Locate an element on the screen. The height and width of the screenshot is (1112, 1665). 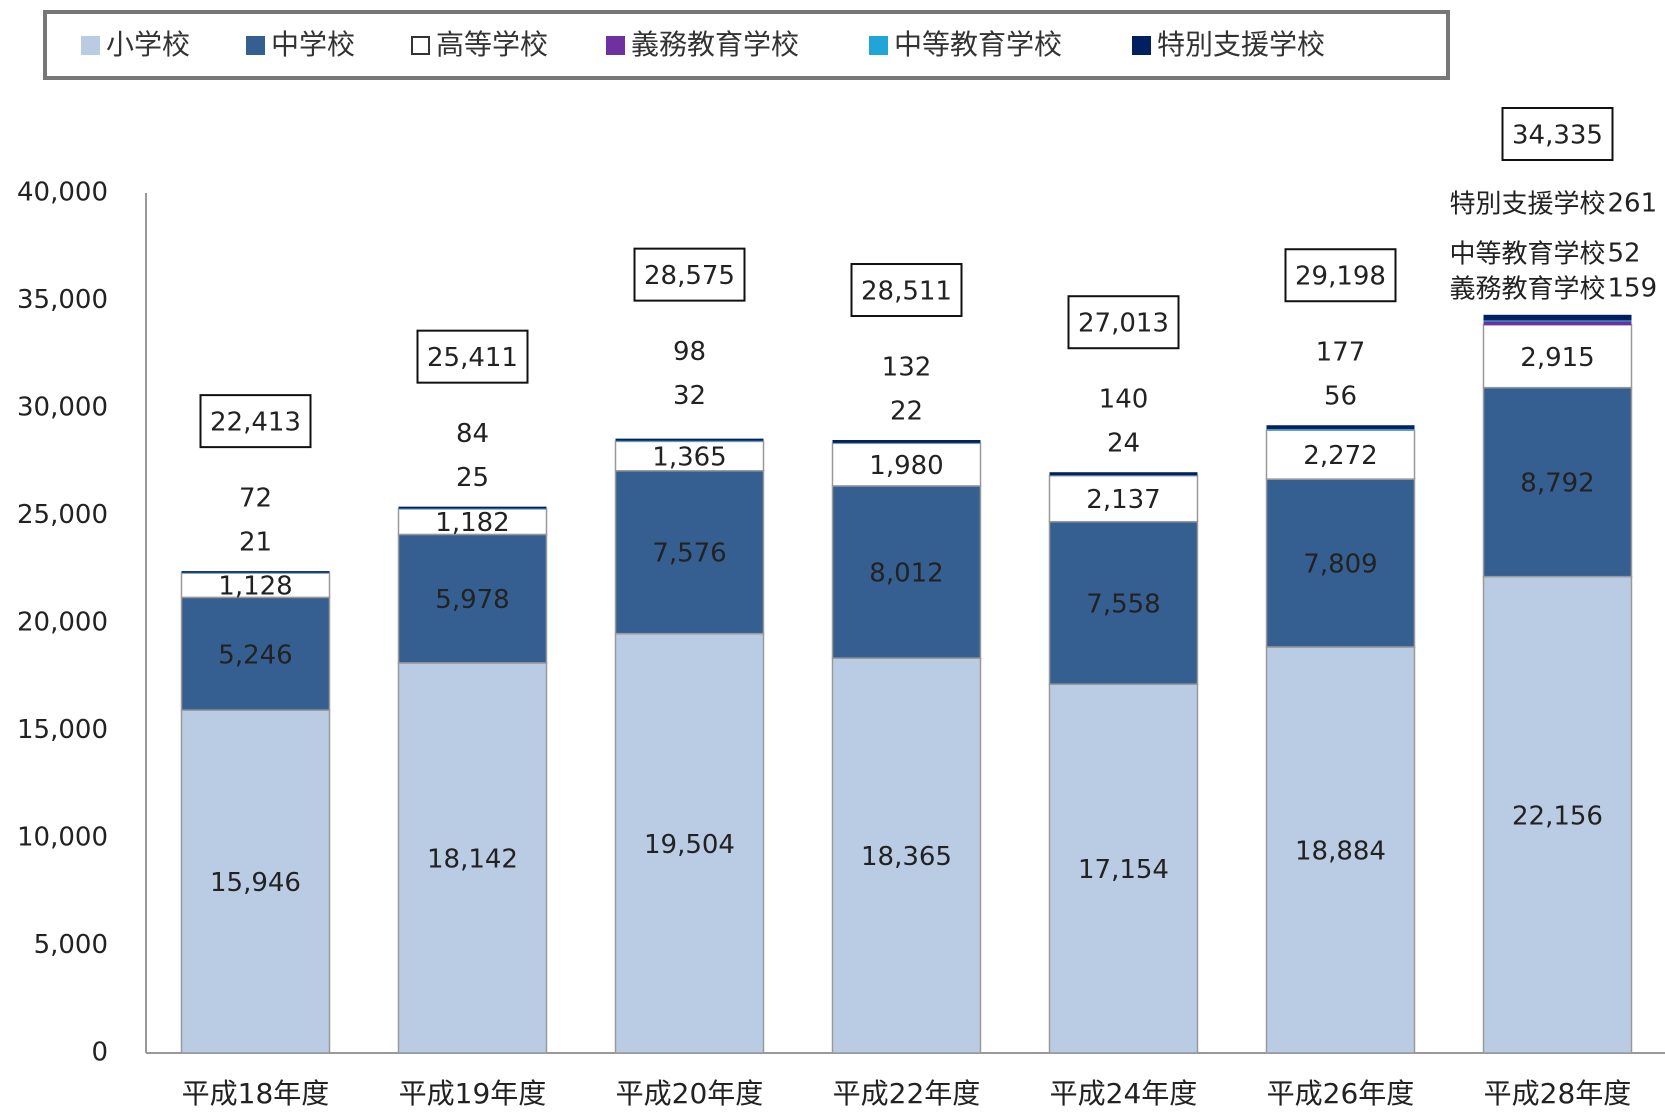
data-label: 1,128 is located at coordinates (255, 587).